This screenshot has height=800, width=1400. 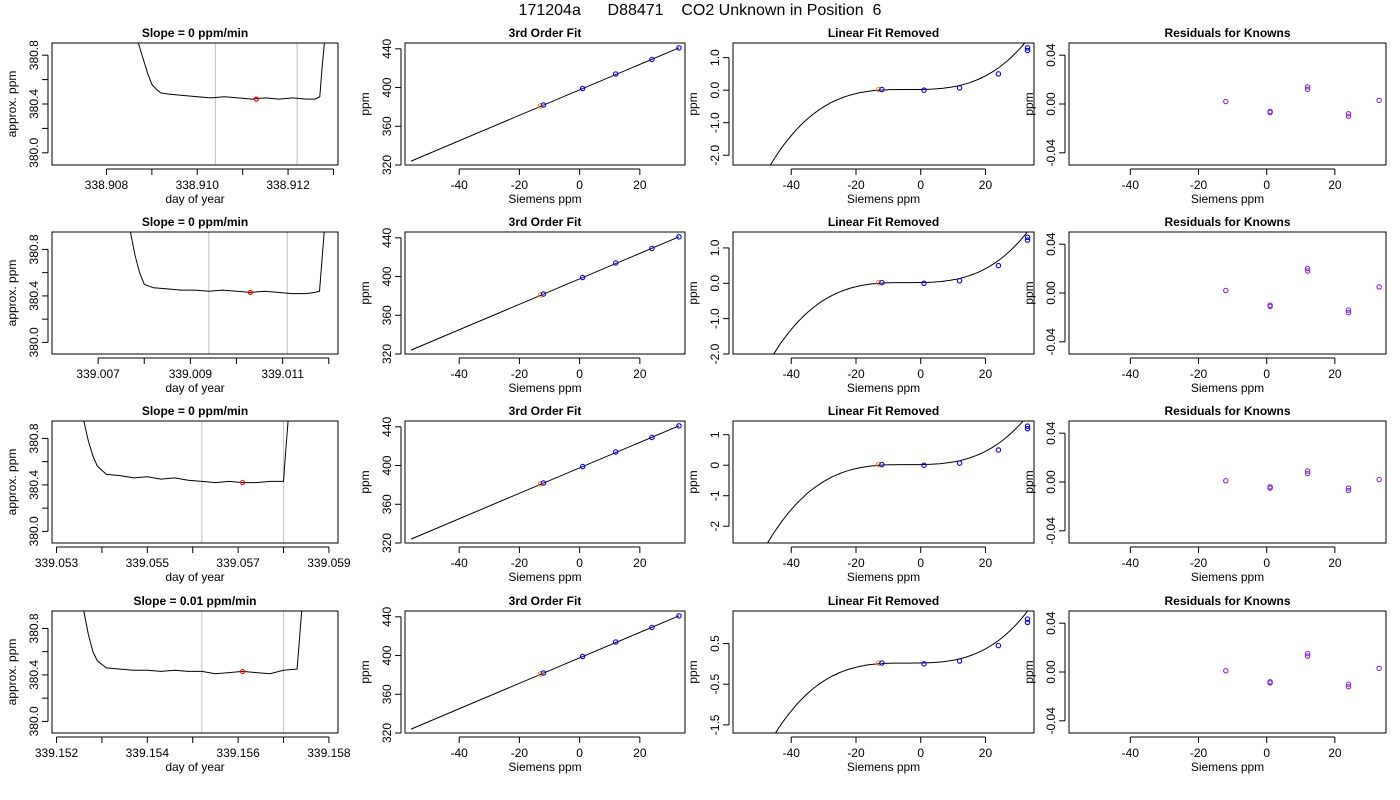 What do you see at coordinates (715, 495) in the screenshot?
I see `y-tick-label: -1` at bounding box center [715, 495].